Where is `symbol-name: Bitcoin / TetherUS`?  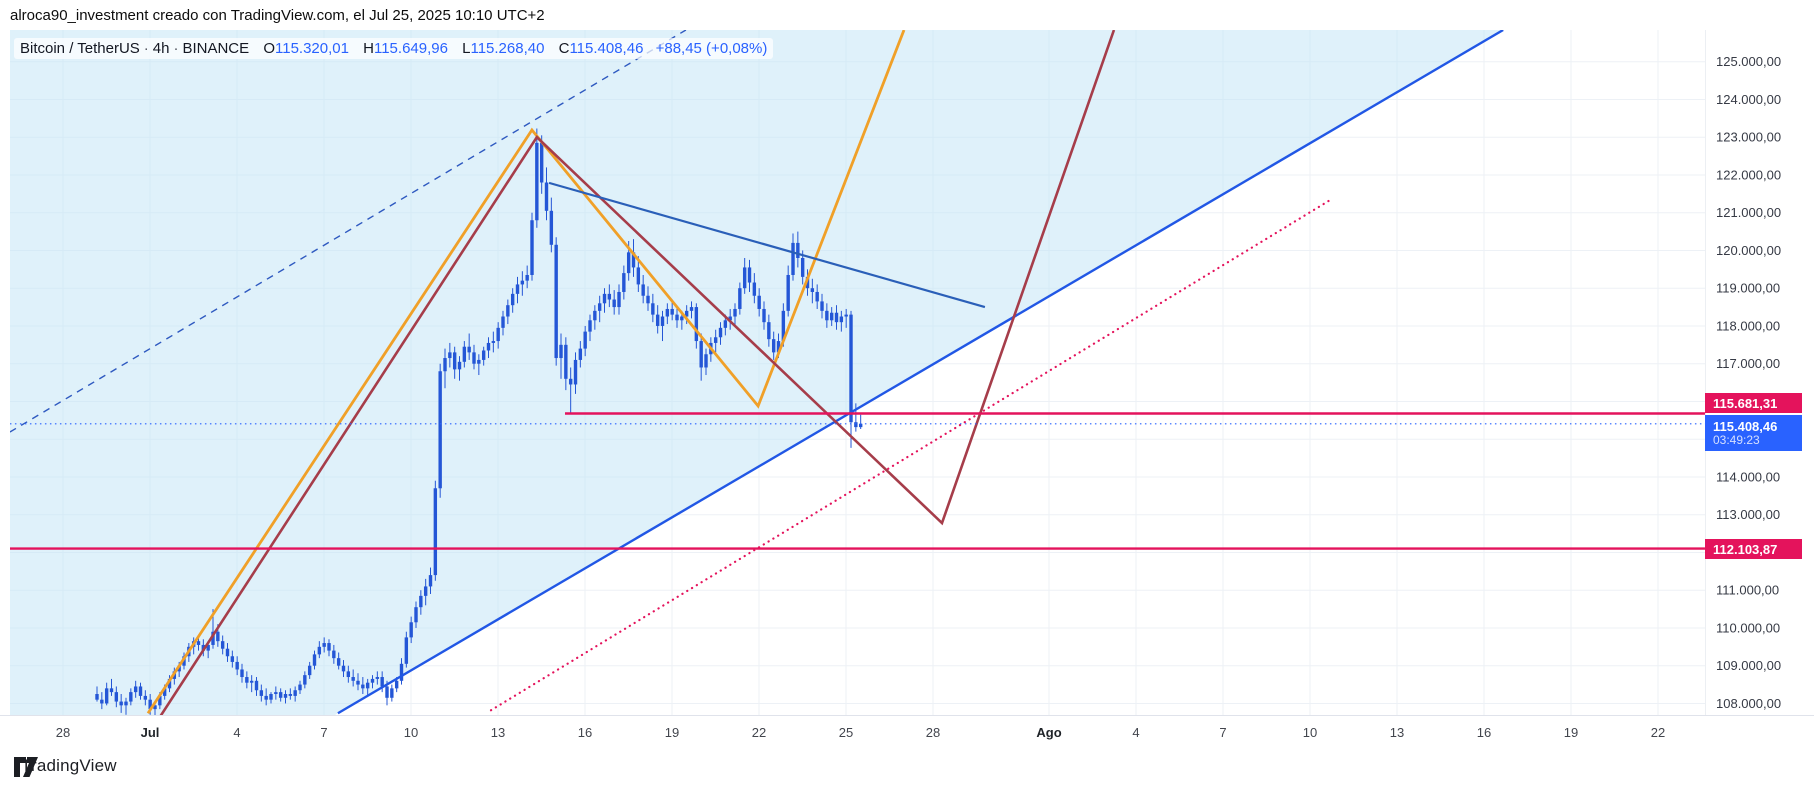 symbol-name: Bitcoin / TetherUS is located at coordinates (80, 48).